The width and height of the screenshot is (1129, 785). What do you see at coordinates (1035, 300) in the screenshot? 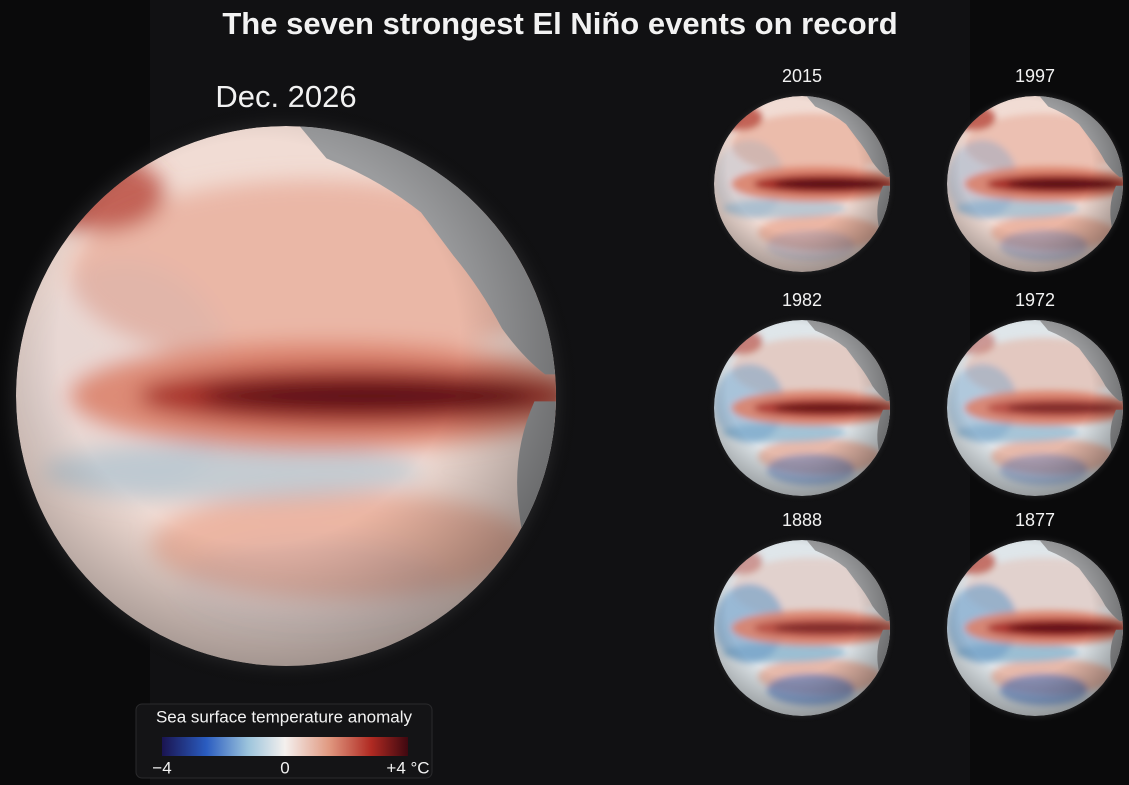
I see `small-globe-label: 1972` at bounding box center [1035, 300].